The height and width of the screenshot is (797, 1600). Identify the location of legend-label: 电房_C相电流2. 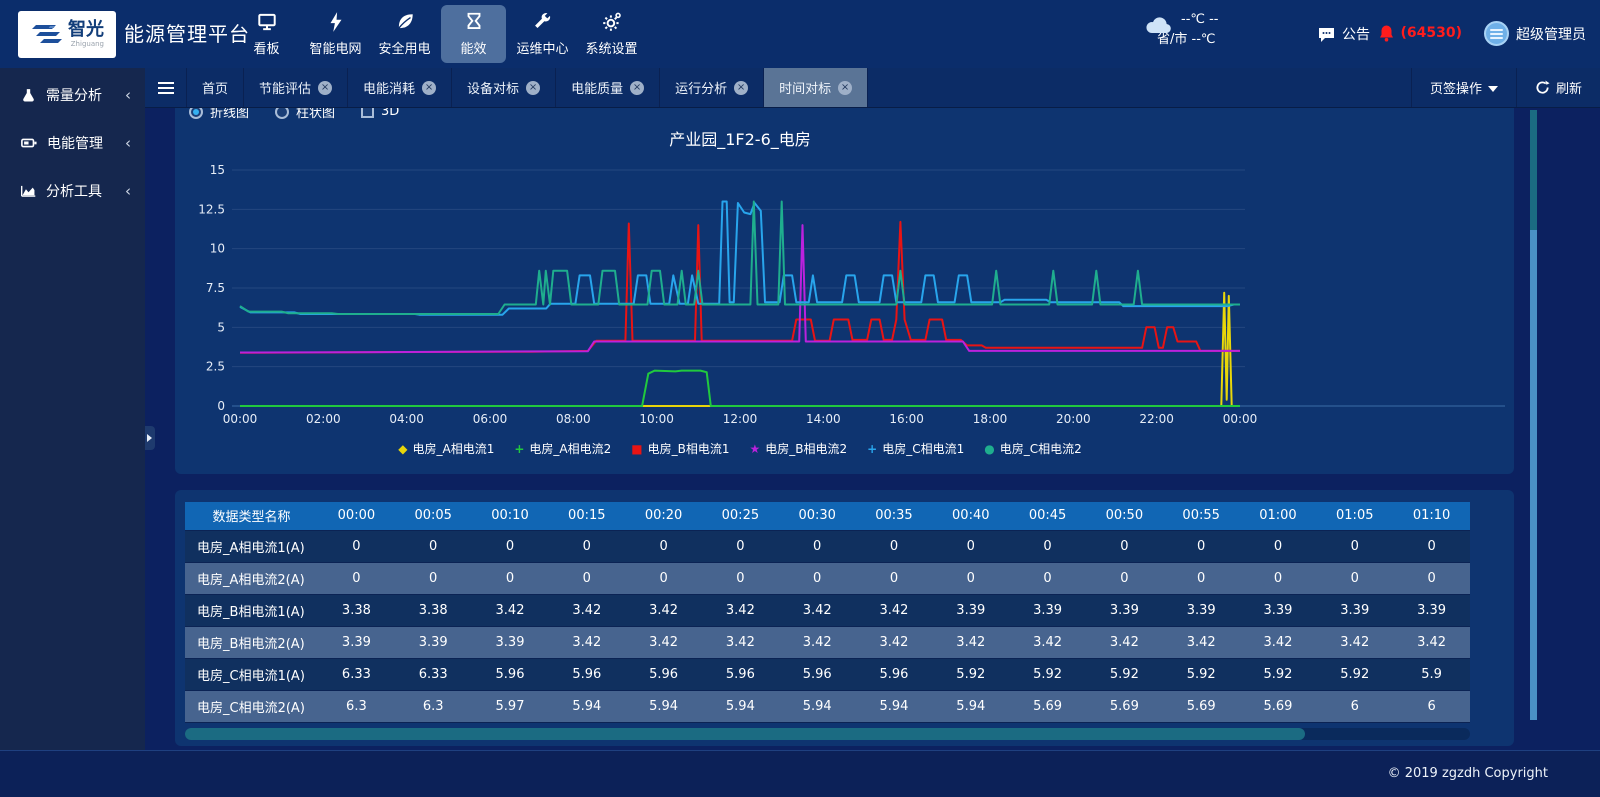
(1040, 449).